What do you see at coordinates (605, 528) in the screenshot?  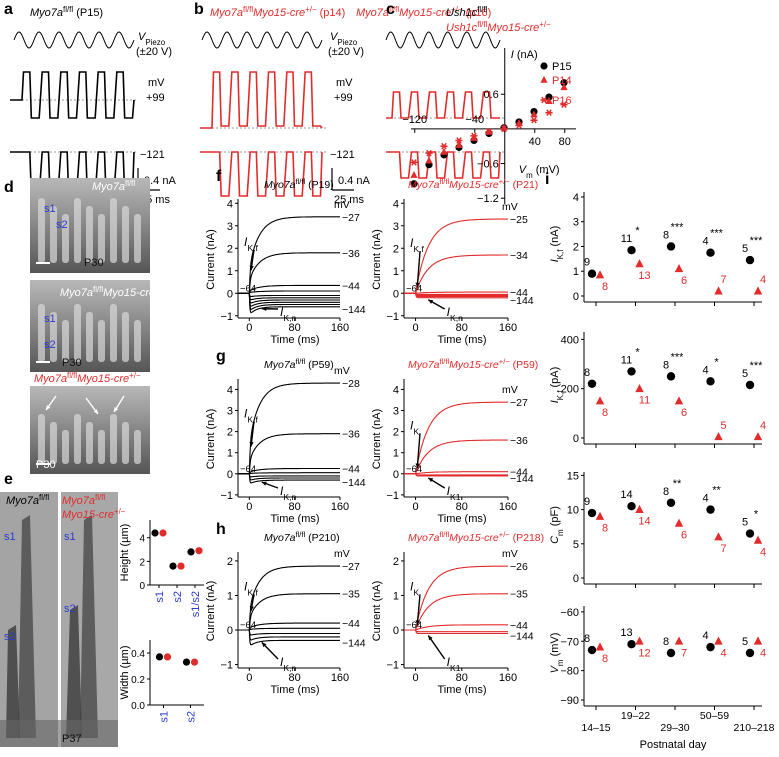 I see `n-label: 8` at bounding box center [605, 528].